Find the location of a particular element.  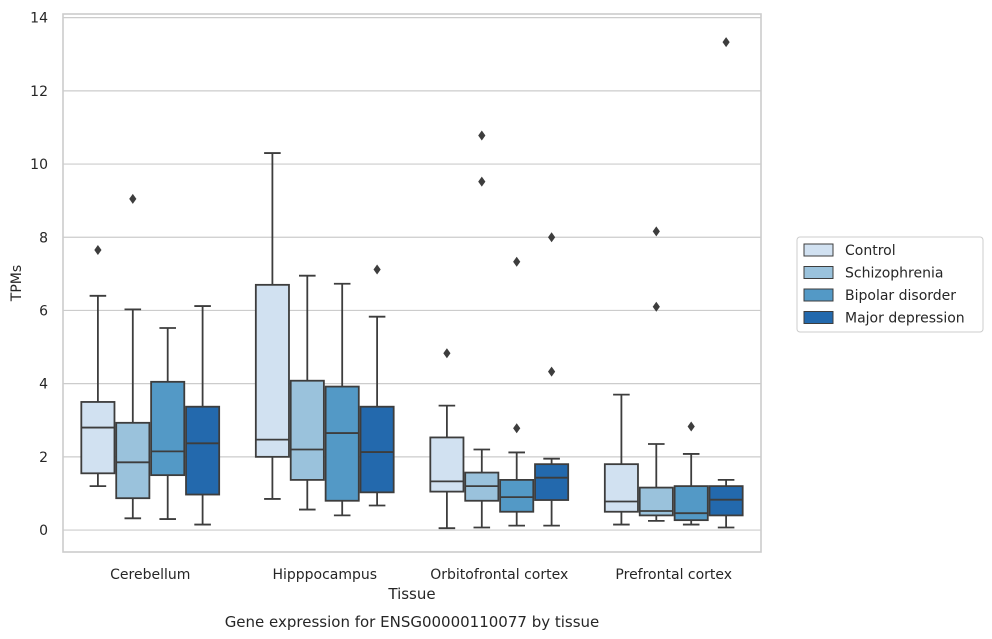

x-tick-label: Prefrontal cortex is located at coordinates (673, 575).